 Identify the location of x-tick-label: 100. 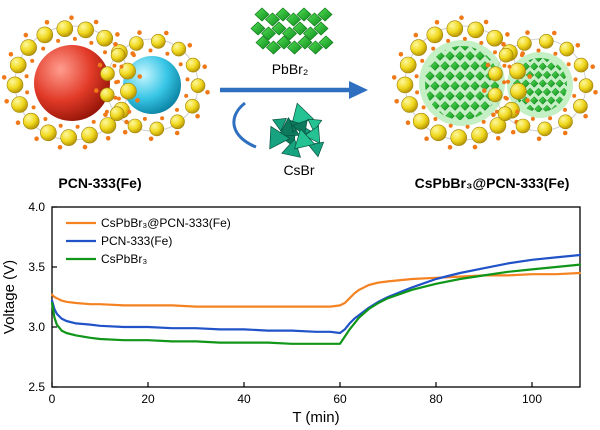
(532, 399).